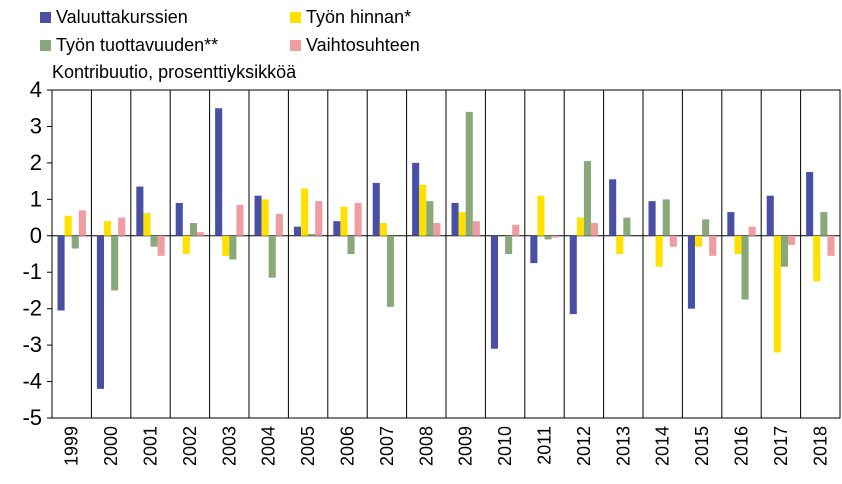  Describe the element at coordinates (190, 446) in the screenshot. I see `x-tick-label: 2002` at that location.